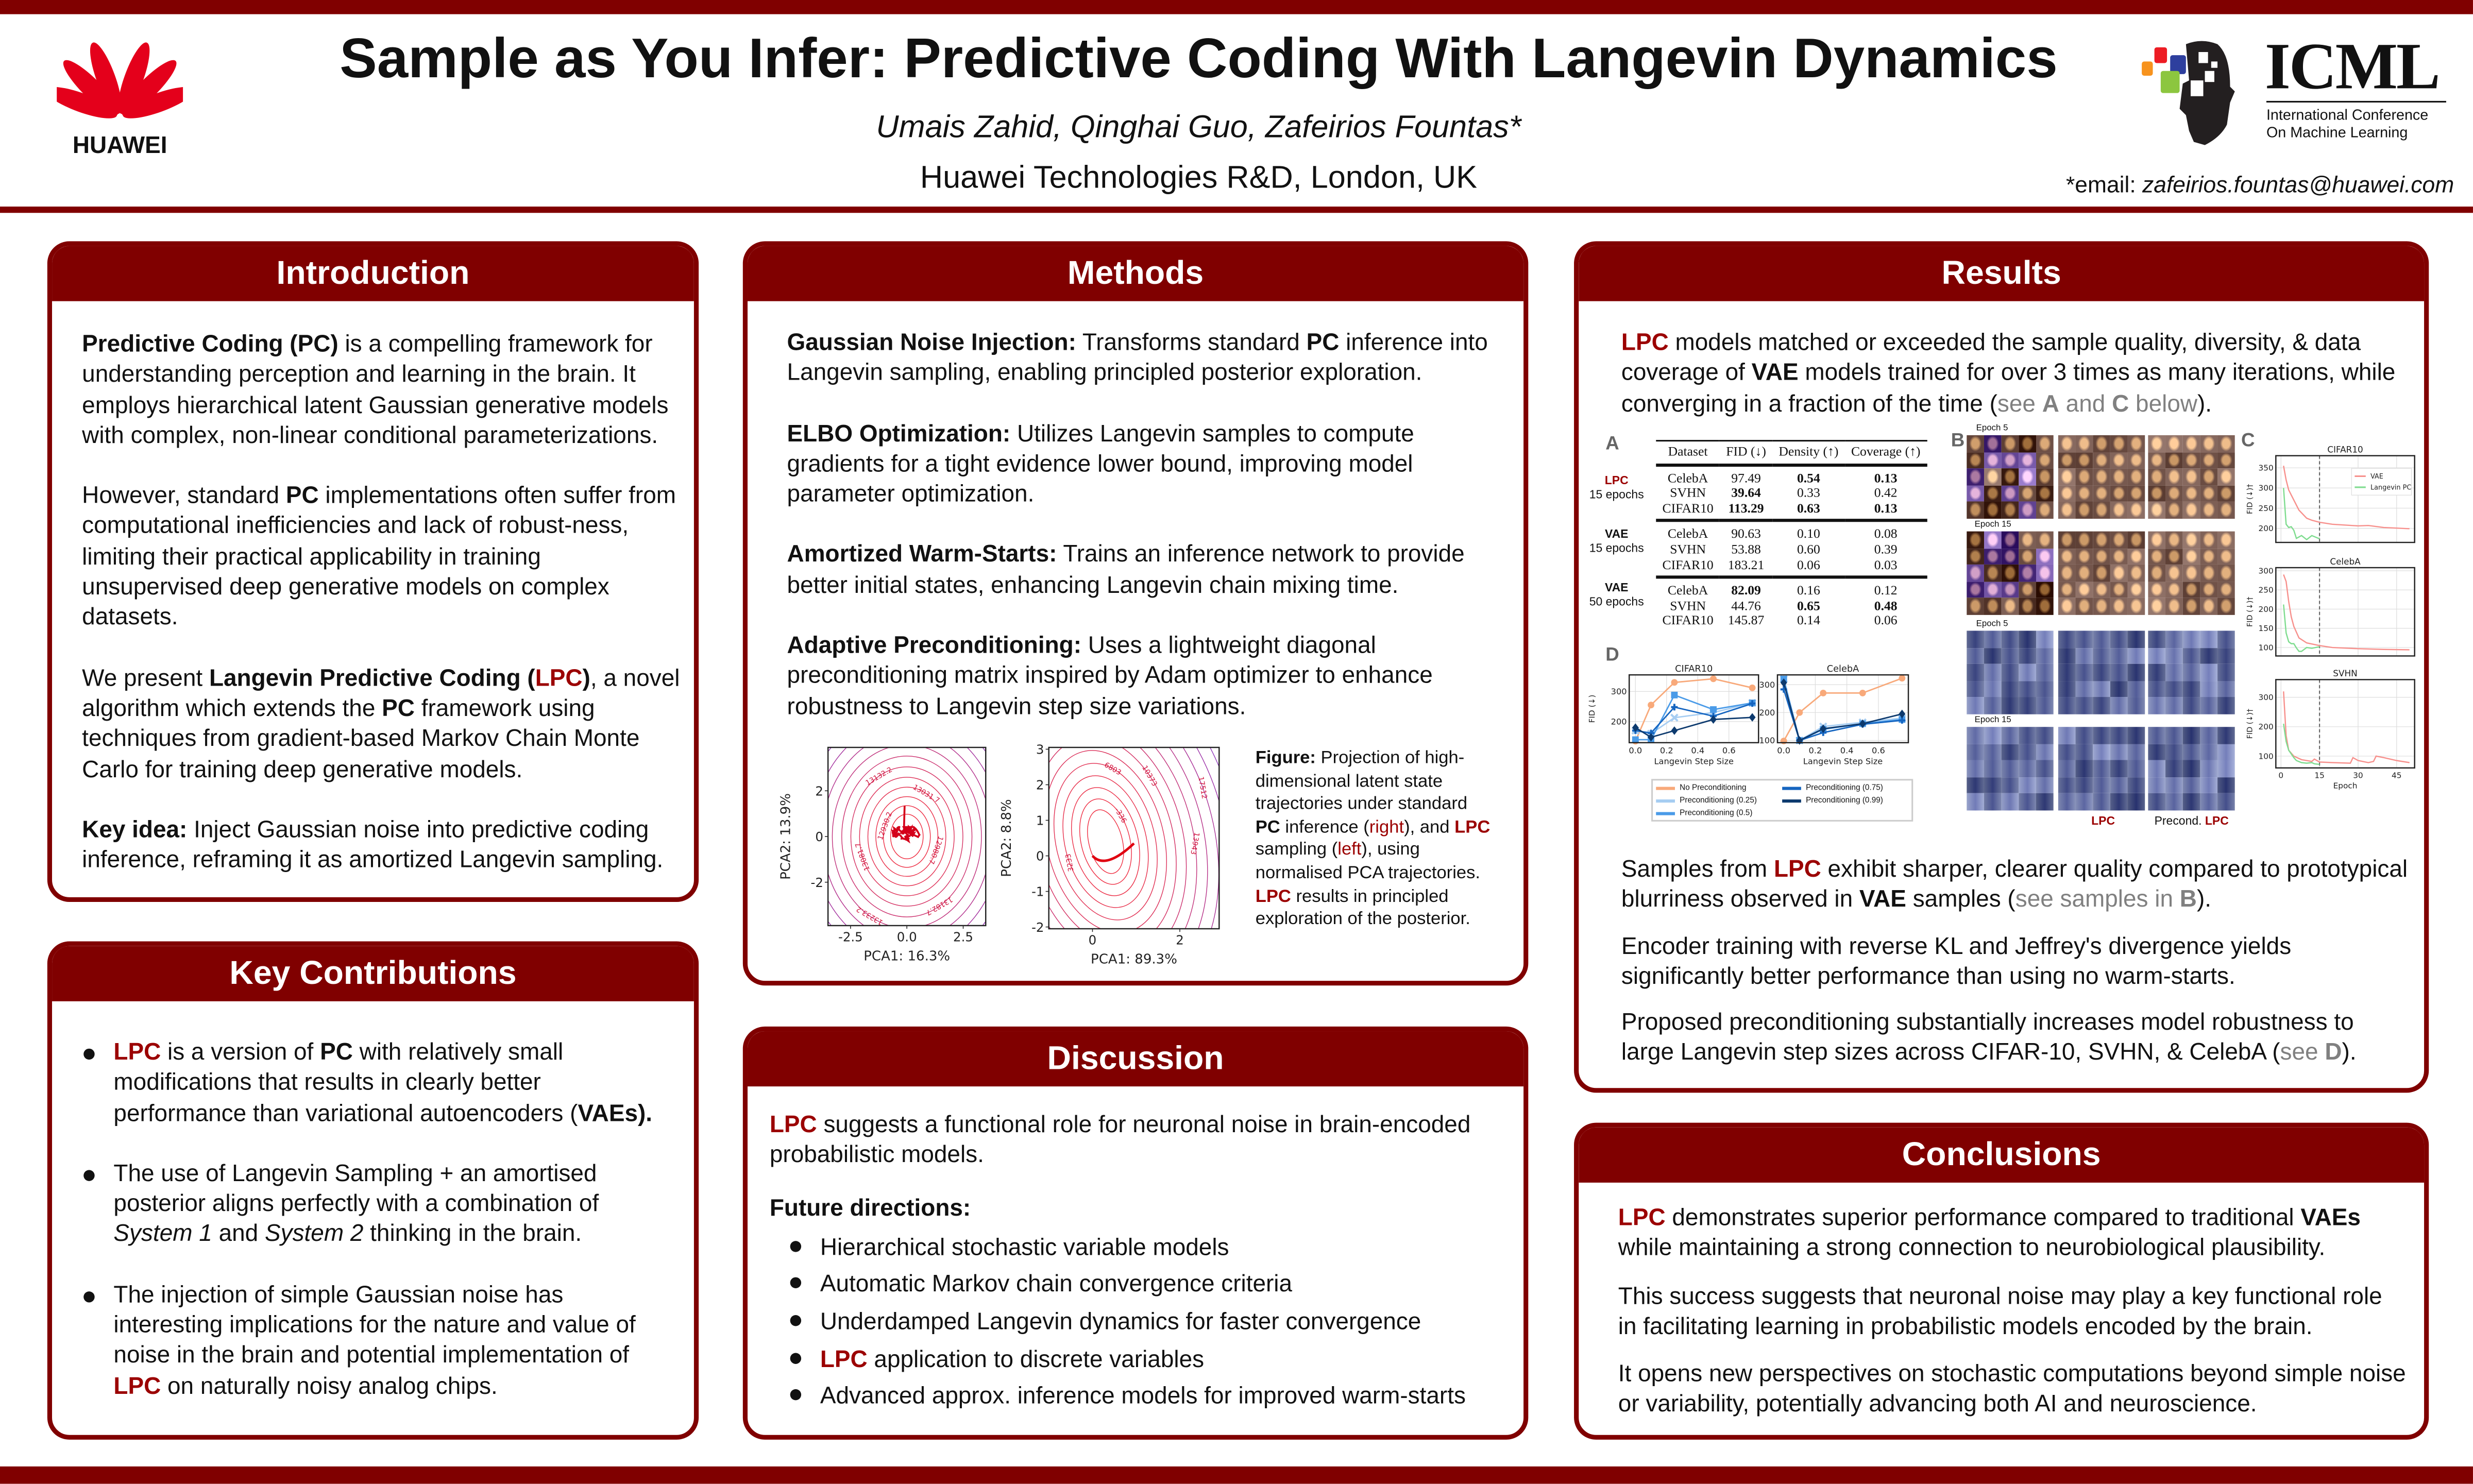 The height and width of the screenshot is (1484, 2473). I want to click on column-header: Dataset, so click(1688, 453).